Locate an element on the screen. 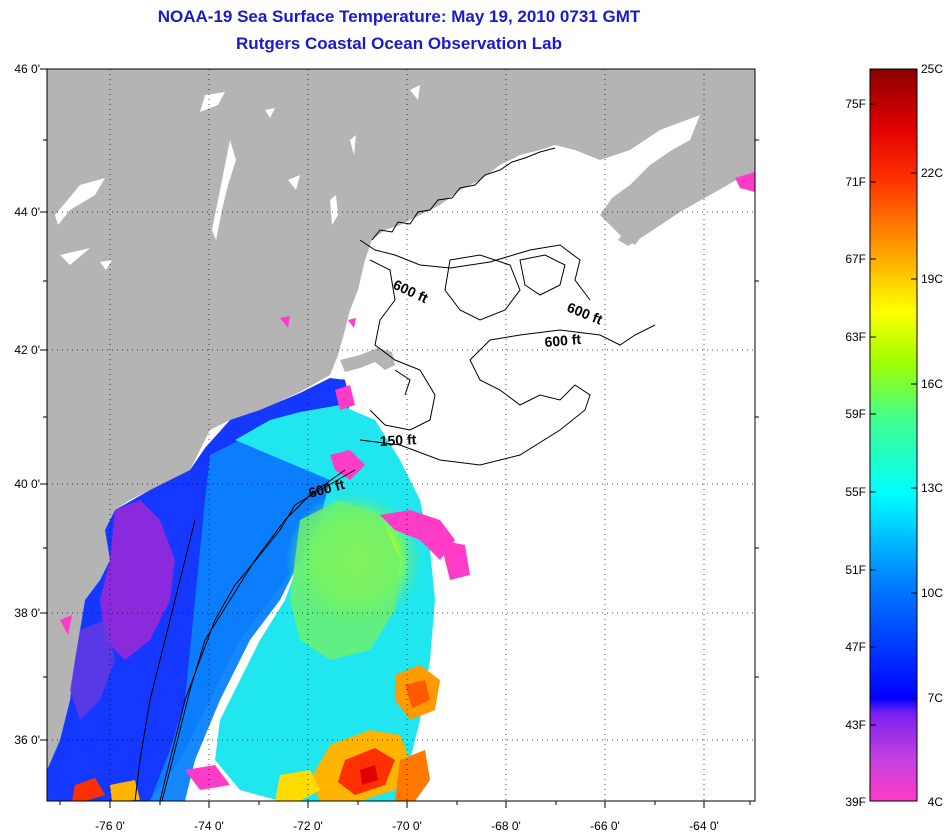 The height and width of the screenshot is (840, 944). lon-label: -74 0' is located at coordinates (209, 826).